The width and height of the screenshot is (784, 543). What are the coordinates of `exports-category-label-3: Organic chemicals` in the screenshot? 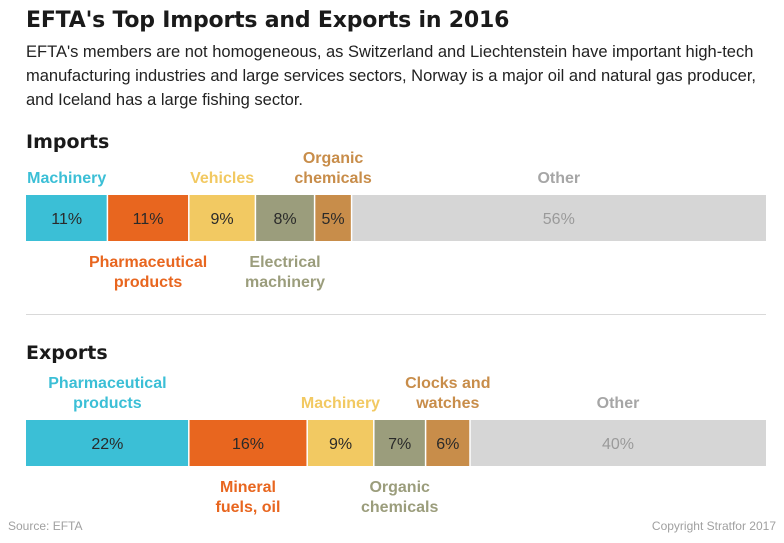 It's located at (399, 497).